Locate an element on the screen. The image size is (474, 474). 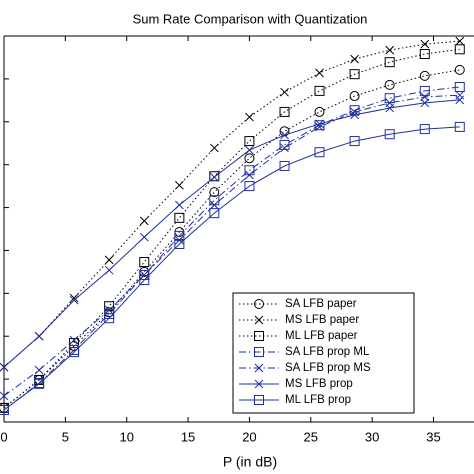
x-tick-label: 35 is located at coordinates (433, 436).